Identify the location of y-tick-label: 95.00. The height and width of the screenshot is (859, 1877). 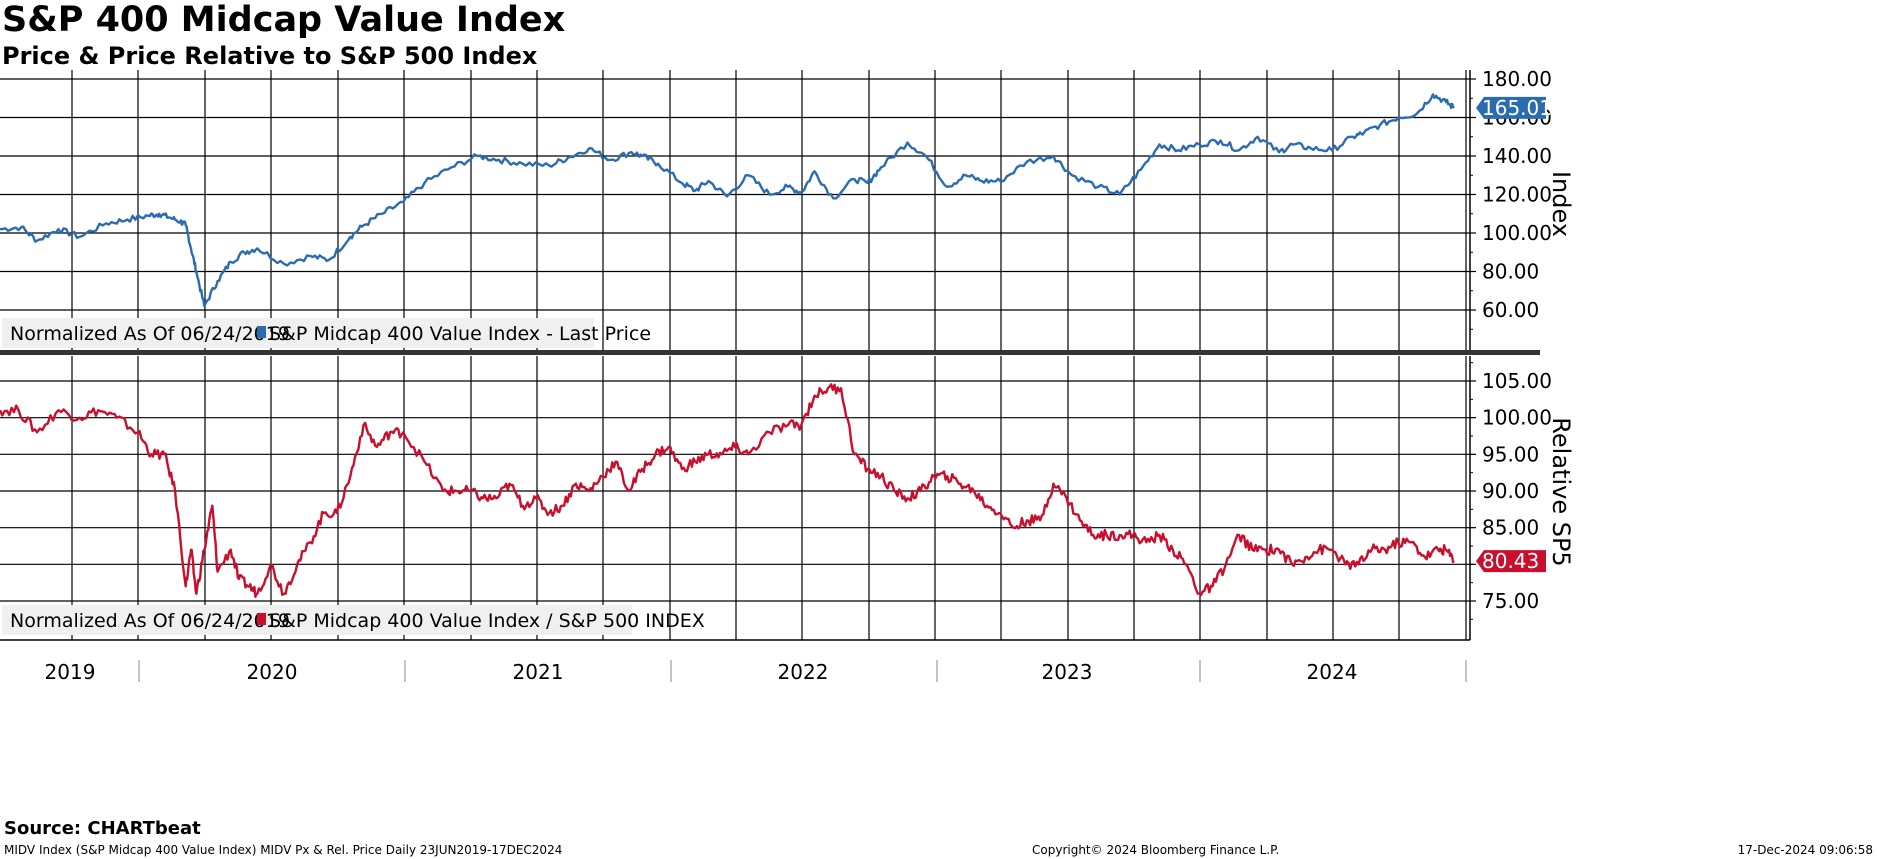
(1510, 454).